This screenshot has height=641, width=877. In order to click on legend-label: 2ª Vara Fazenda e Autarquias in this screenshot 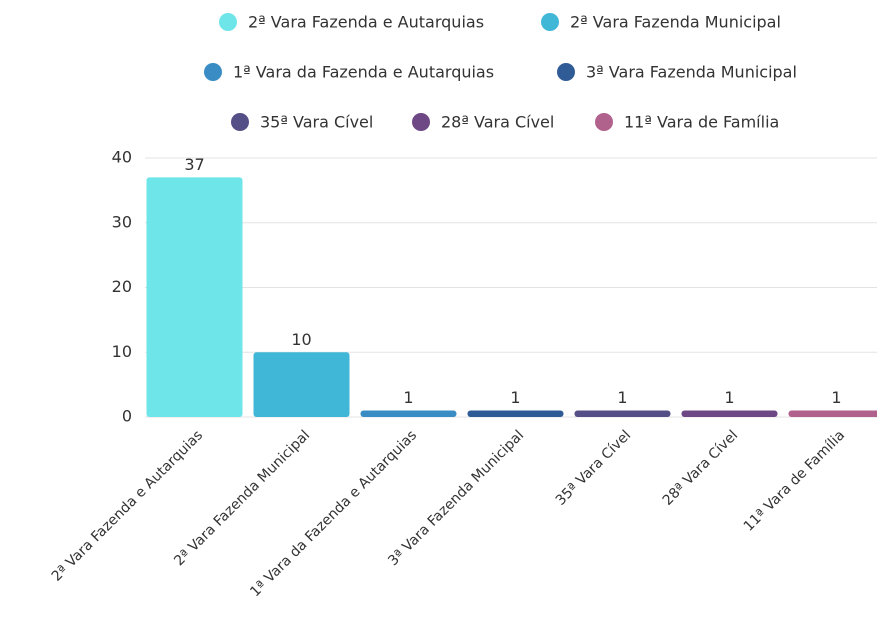, I will do `click(366, 22)`.